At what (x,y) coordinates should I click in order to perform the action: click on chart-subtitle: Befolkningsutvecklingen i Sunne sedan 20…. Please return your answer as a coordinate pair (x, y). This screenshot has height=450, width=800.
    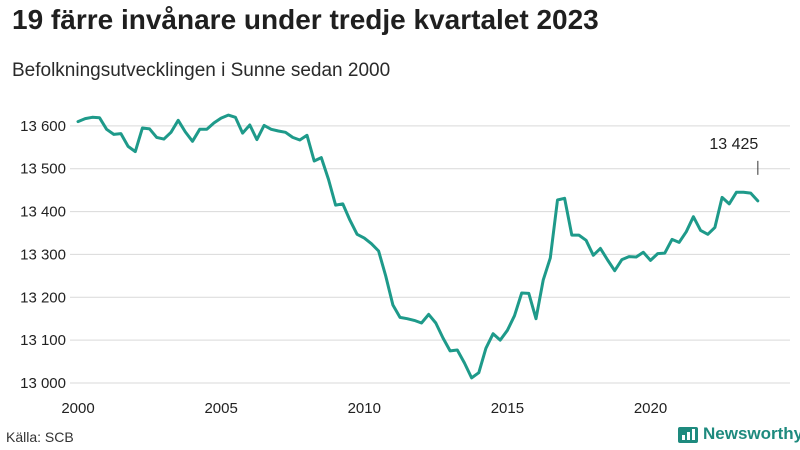
    Looking at the image, I should click on (201, 70).